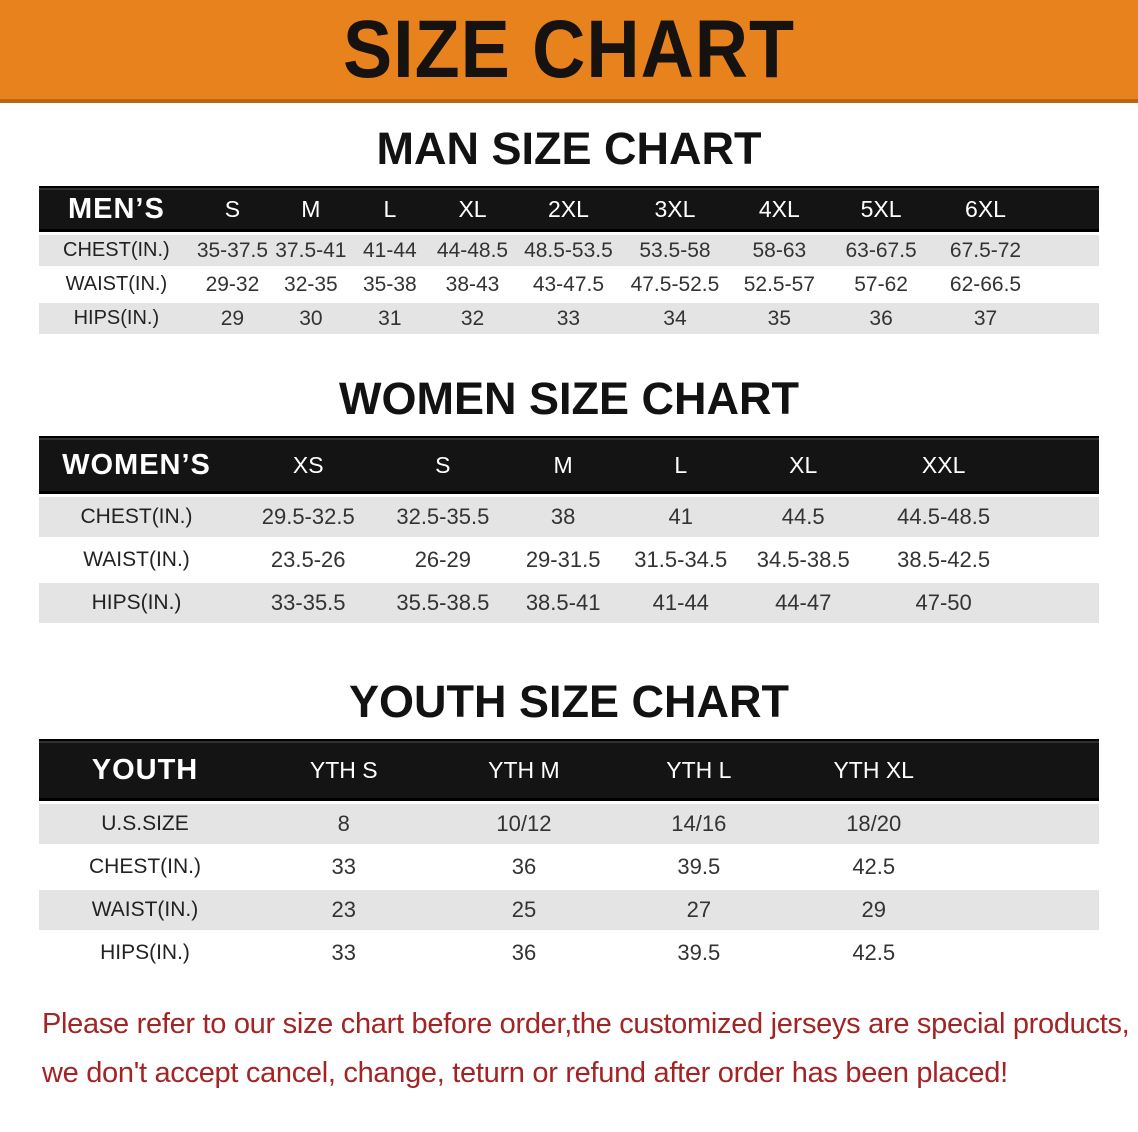 The width and height of the screenshot is (1138, 1132). Describe the element at coordinates (943, 560) in the screenshot. I see `size-value-cell: 38.5-42.5` at that location.